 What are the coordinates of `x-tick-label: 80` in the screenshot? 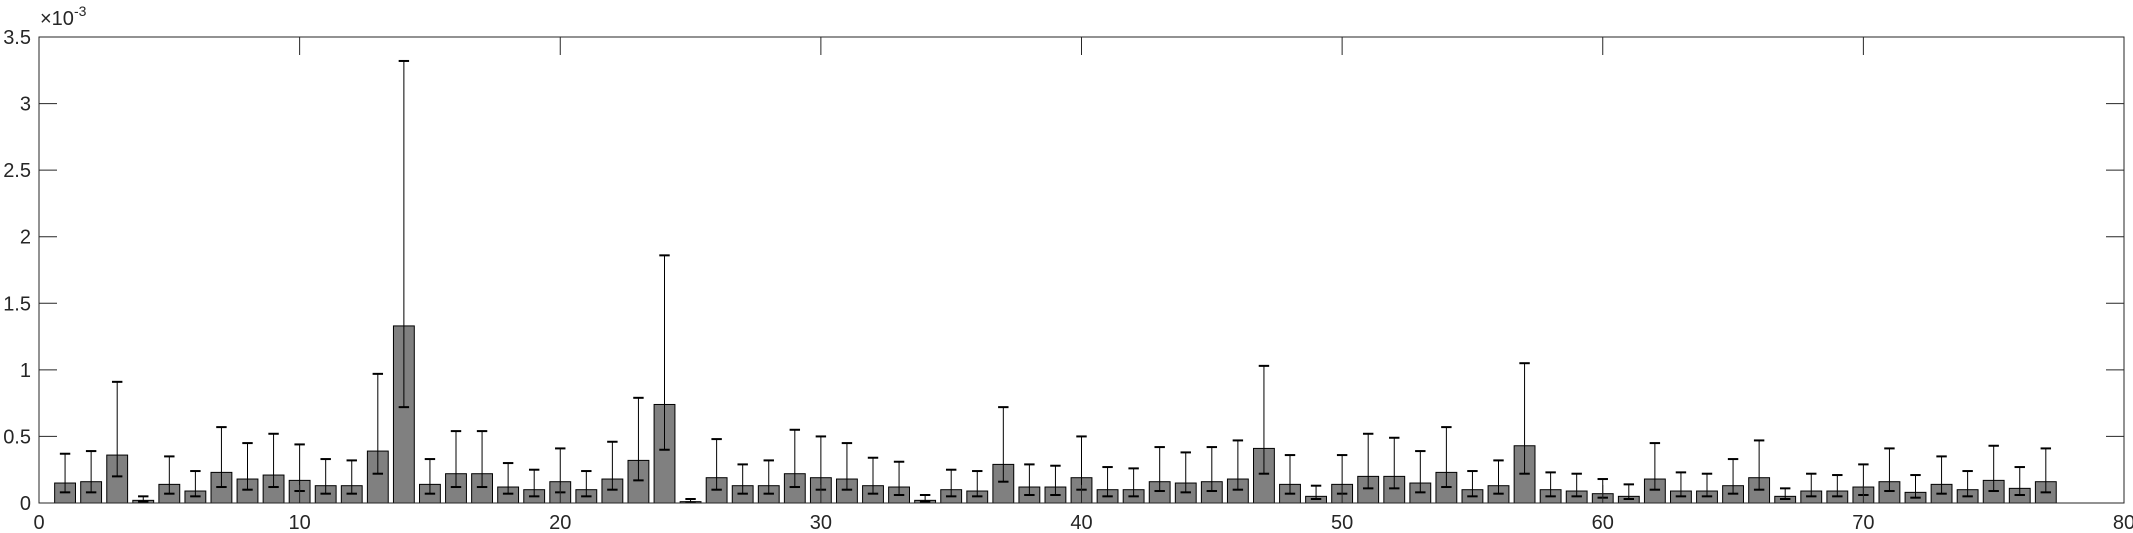 It's located at (2123, 522).